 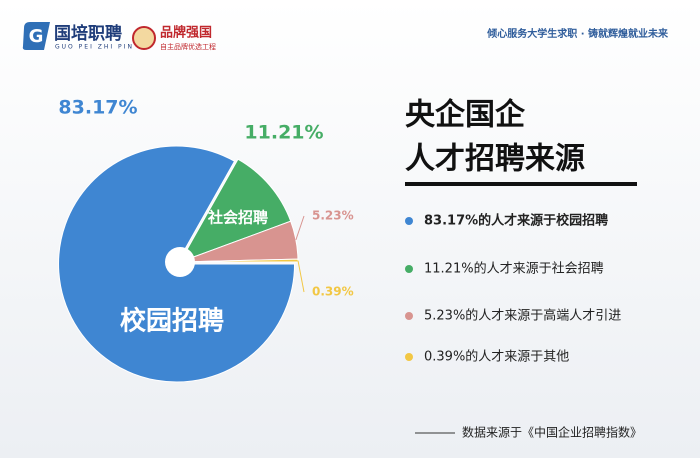 What do you see at coordinates (188, 46) in the screenshot?
I see `brand-sub: 自主品牌优选工程` at bounding box center [188, 46].